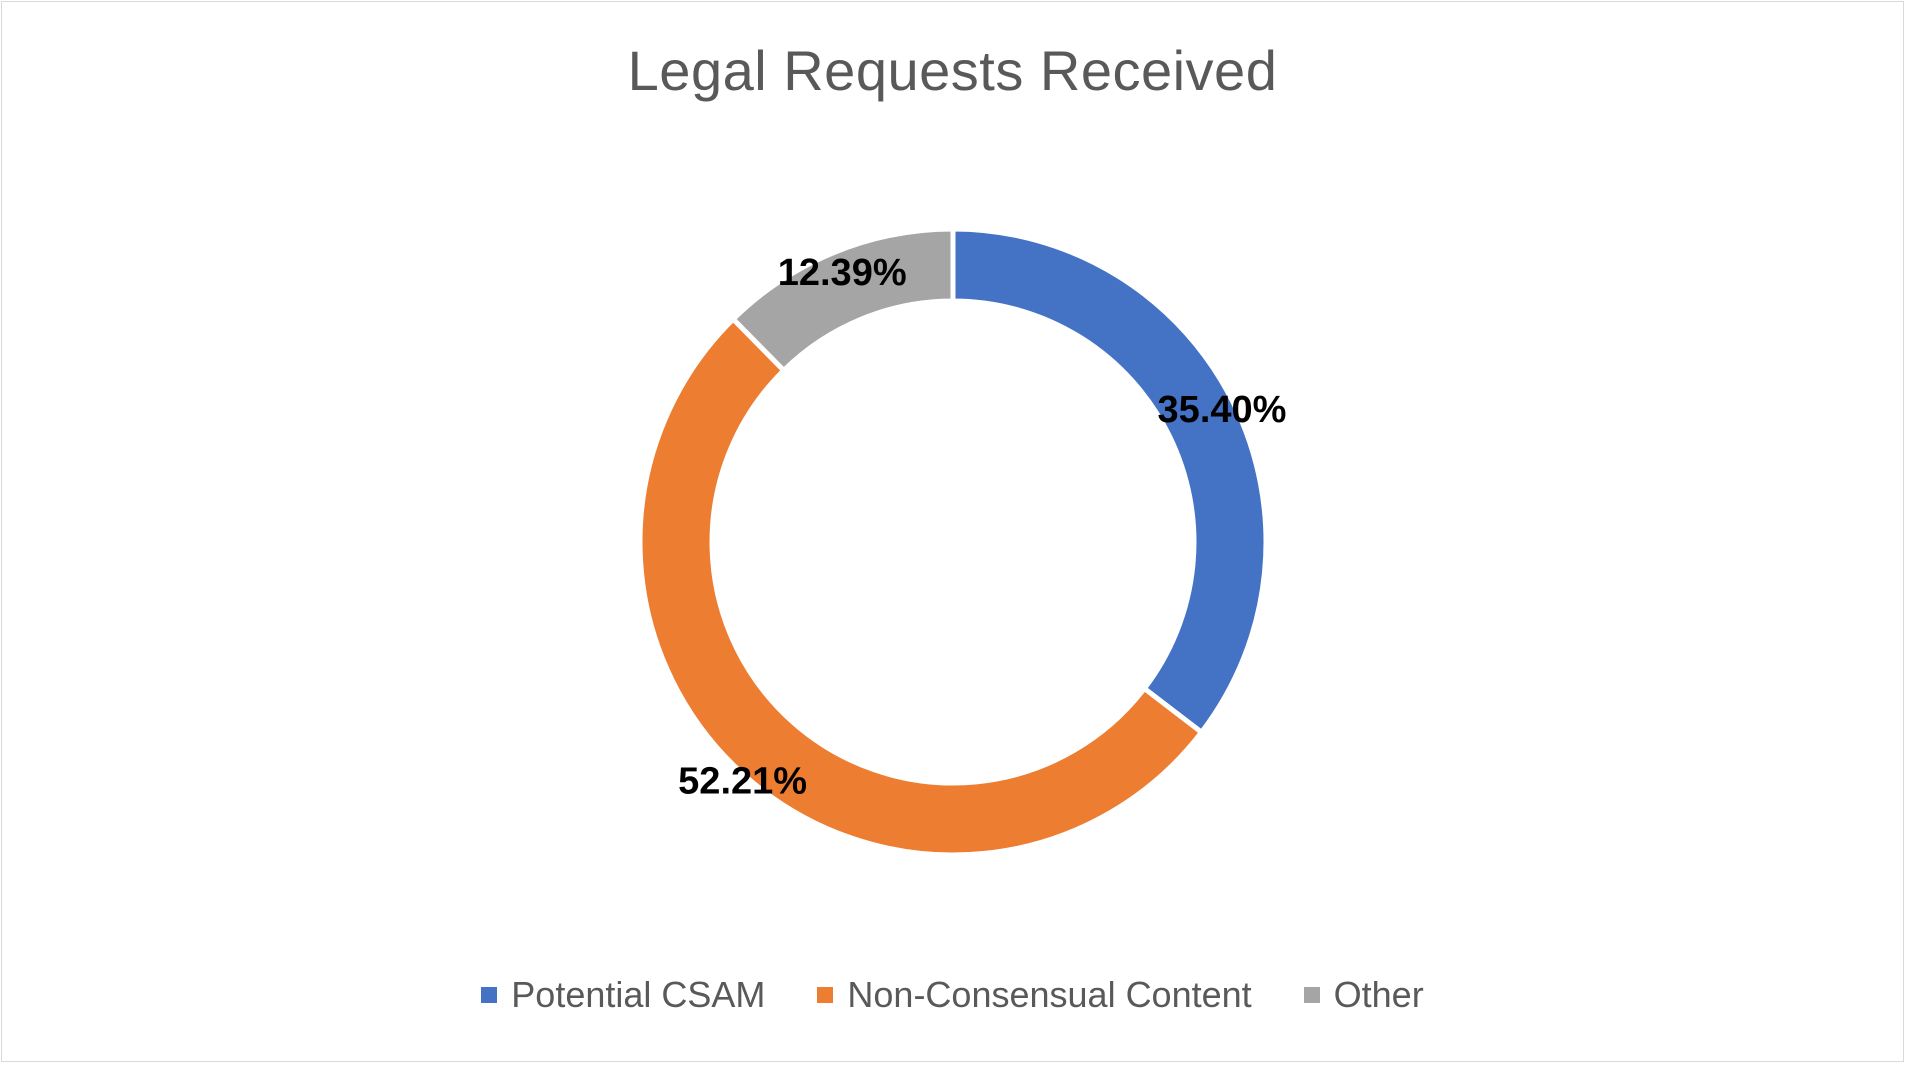 Image resolution: width=1907 pixels, height=1065 pixels. I want to click on chart-title: Legal Requests Received, so click(952, 70).